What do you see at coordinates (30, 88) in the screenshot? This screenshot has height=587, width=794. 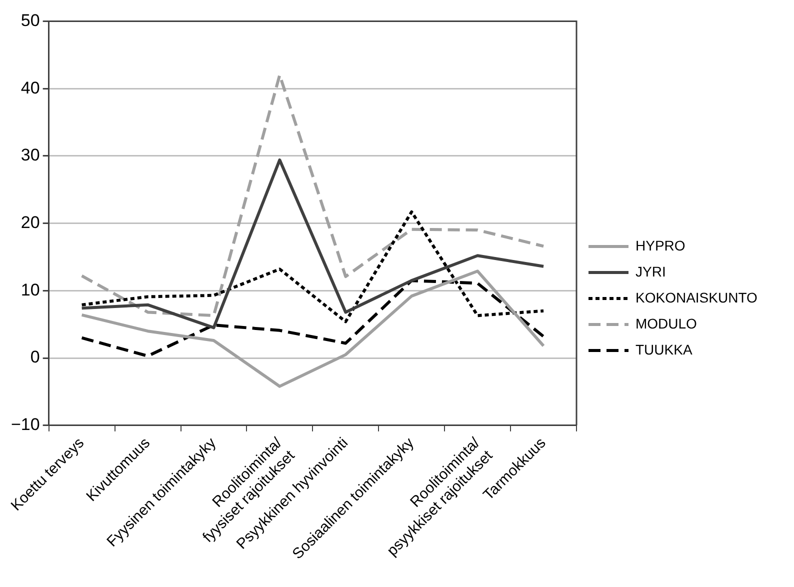 I see `y-tick-label: 40` at bounding box center [30, 88].